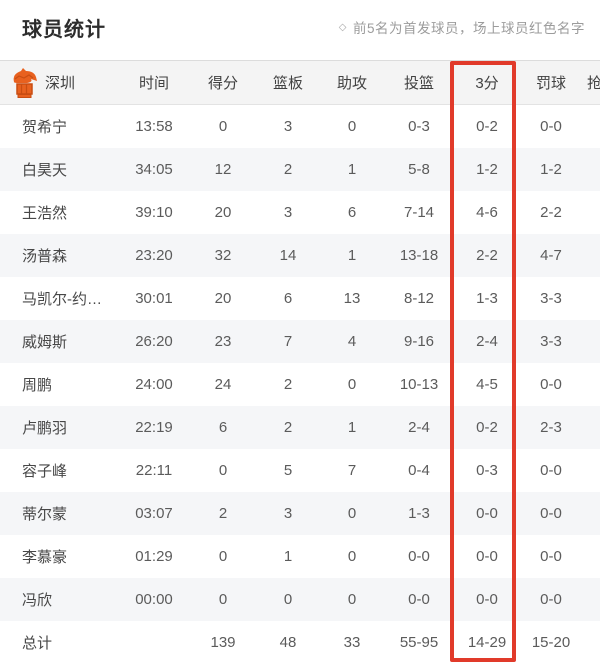 The width and height of the screenshot is (600, 668). What do you see at coordinates (487, 255) in the screenshot?
I see `stat-three-cell: 2-2` at bounding box center [487, 255].